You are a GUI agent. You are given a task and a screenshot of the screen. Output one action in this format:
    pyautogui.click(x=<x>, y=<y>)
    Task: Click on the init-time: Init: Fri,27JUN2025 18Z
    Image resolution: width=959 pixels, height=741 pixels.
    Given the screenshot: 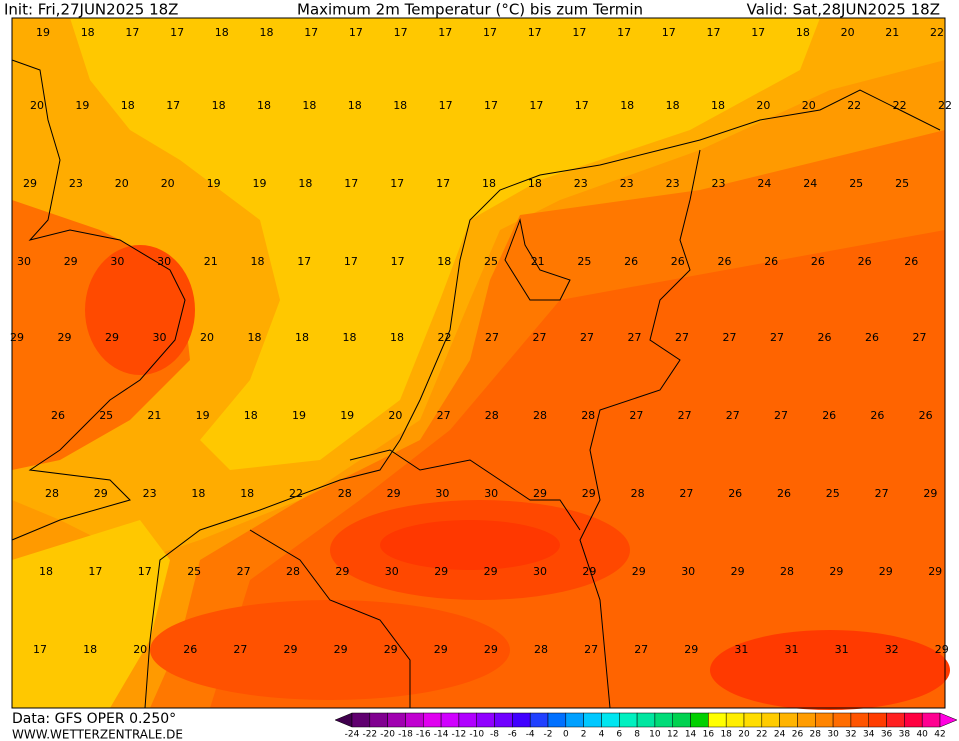 What is the action you would take?
    pyautogui.click(x=91, y=10)
    